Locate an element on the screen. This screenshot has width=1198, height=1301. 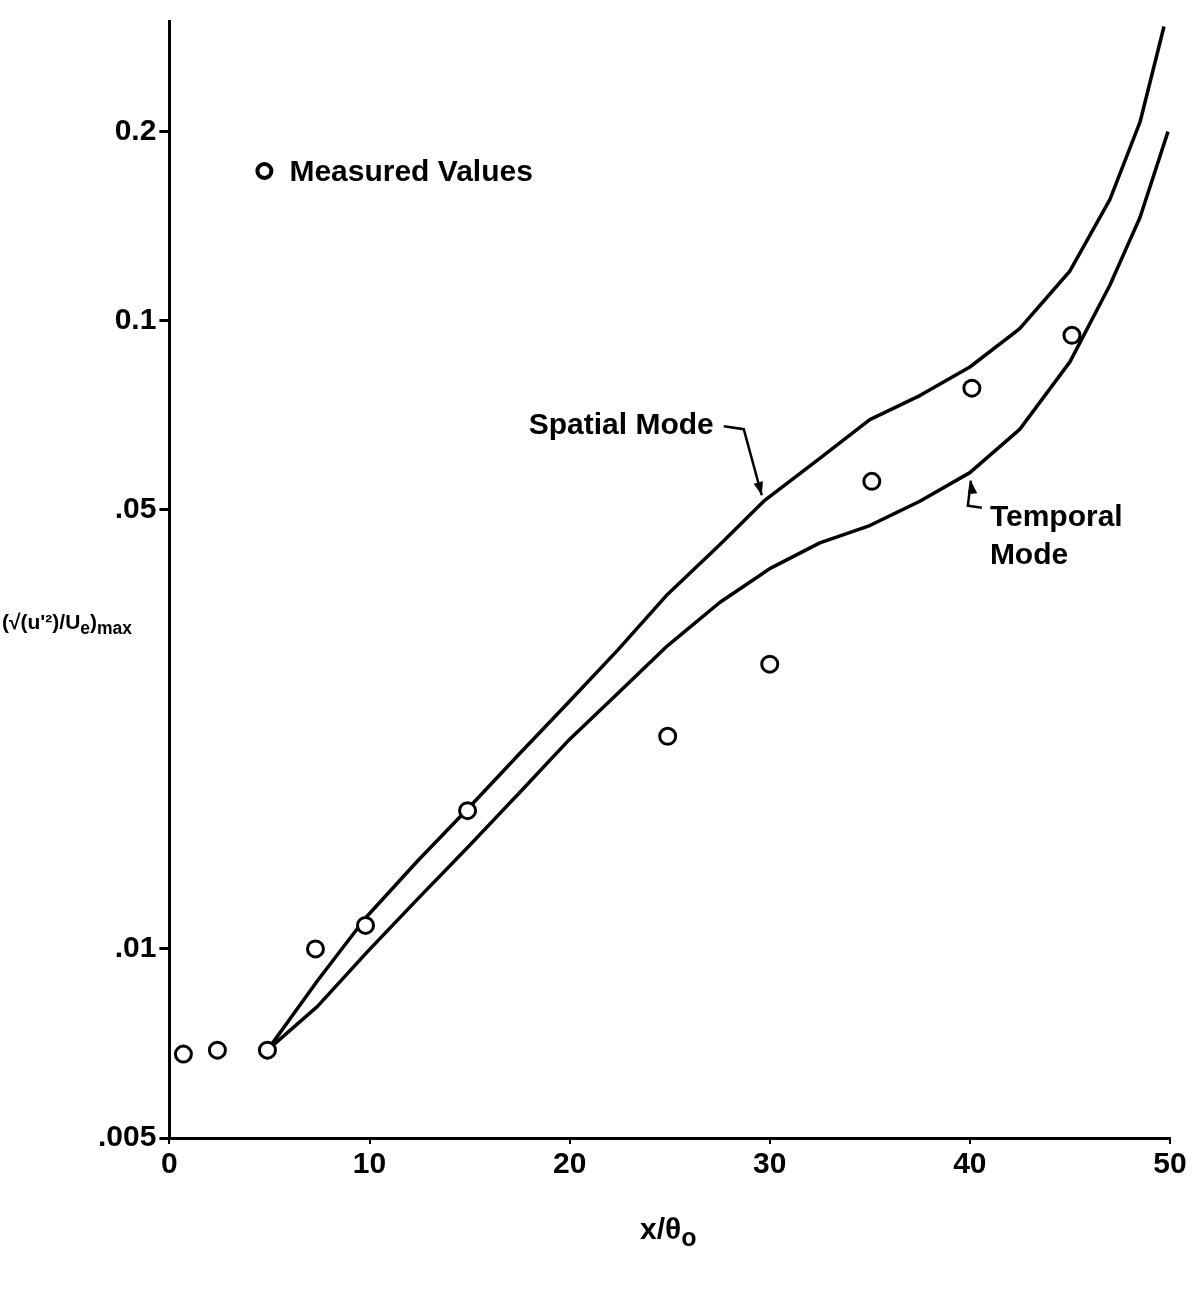
y-tick-label: 0.1 is located at coordinates (135, 318).